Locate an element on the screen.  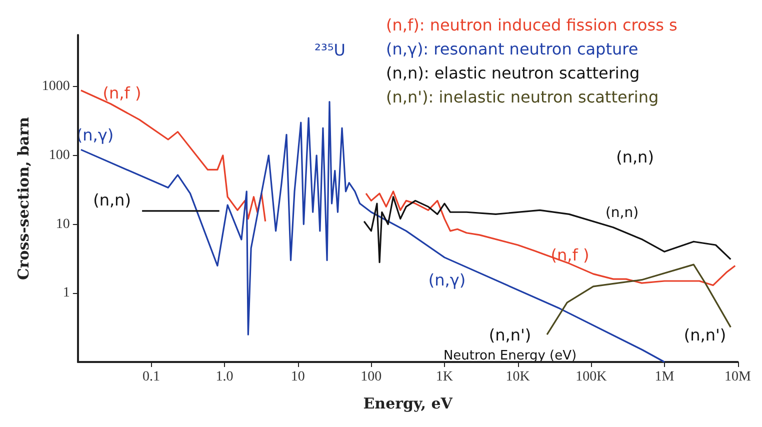
y-tick-label: 1000 is located at coordinates (56, 86).